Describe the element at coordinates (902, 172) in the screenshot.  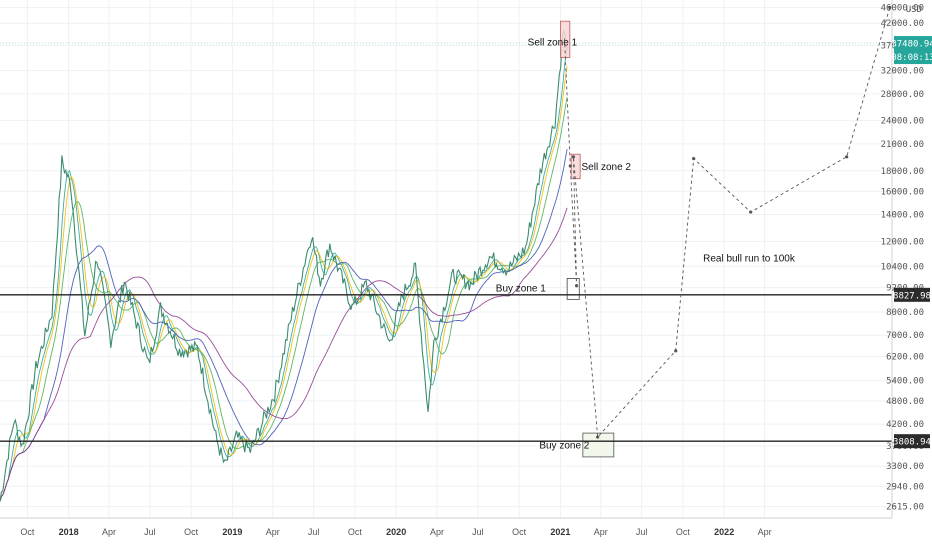
I see `y-tick-label: 18000.00` at that location.